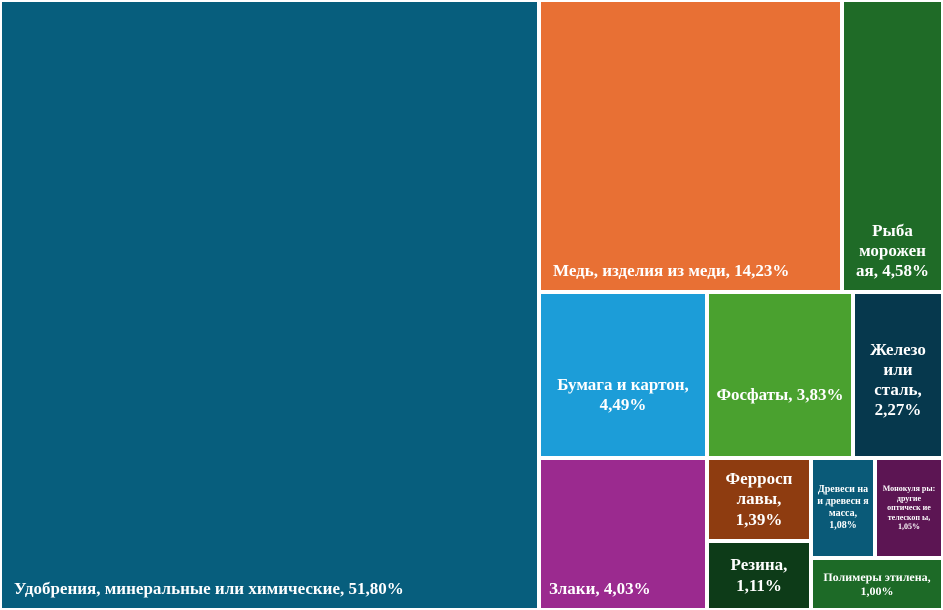 The height and width of the screenshot is (610, 943). I want to click on tile-label-wood-pulp: Древеси на и древесн я масса, 1,08%, so click(843, 507).